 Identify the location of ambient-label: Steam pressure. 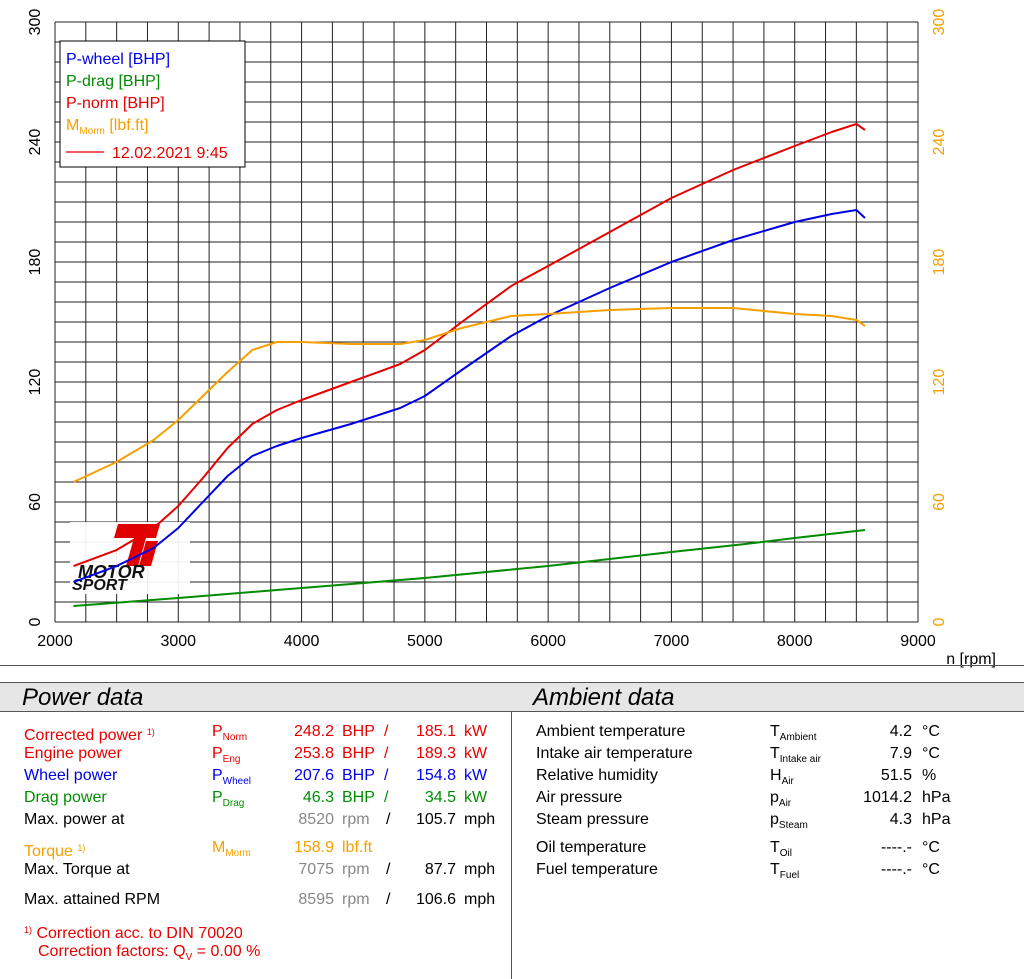
(592, 819).